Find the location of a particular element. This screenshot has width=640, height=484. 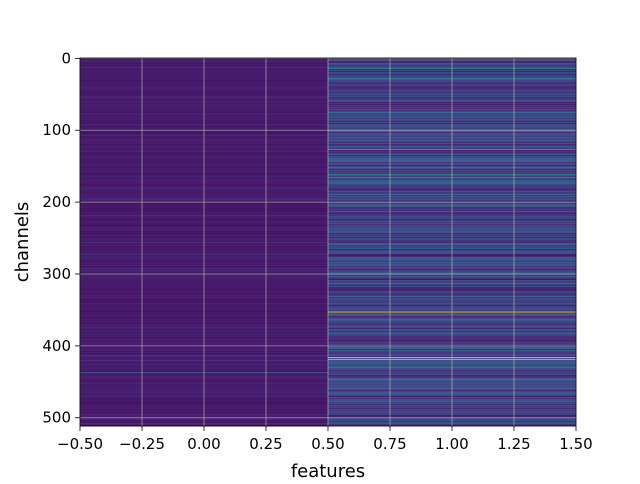

x-tick-label: 1.00 is located at coordinates (451, 444).